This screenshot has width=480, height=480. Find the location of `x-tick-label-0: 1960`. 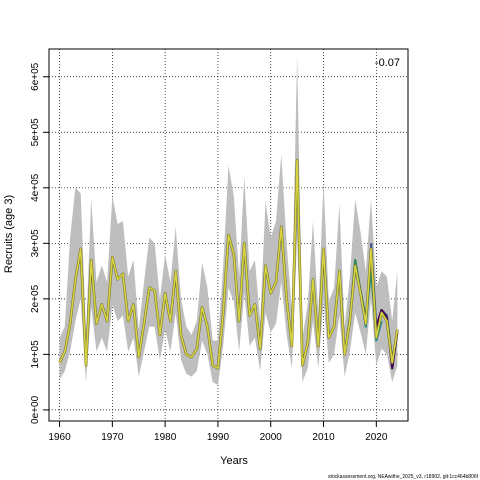

x-tick-label-0: 1960 is located at coordinates (59, 437).